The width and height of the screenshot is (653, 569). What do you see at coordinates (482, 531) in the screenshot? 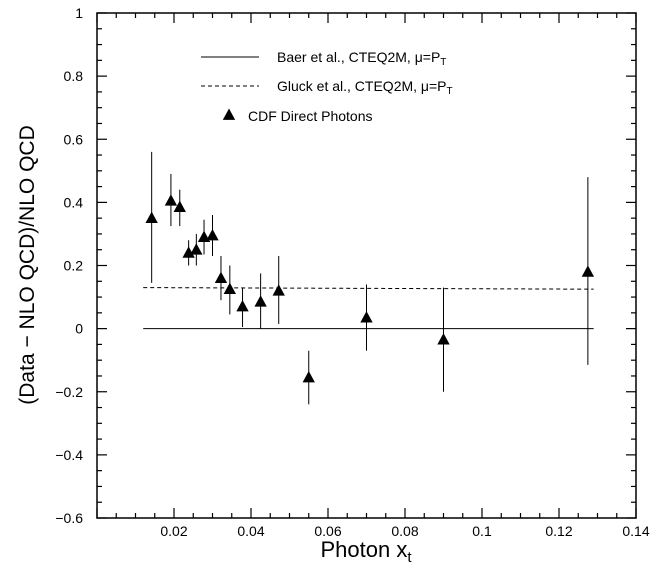
I see `x-tick-label: 0.1` at bounding box center [482, 531].